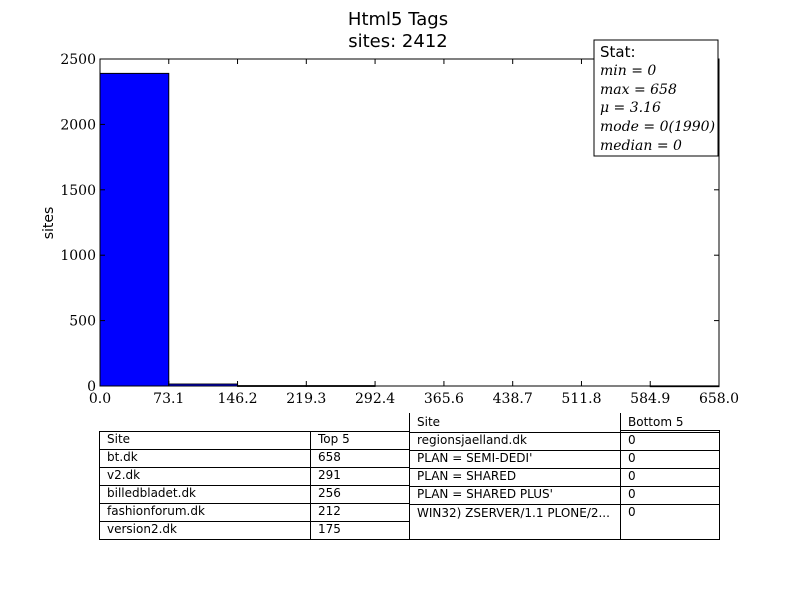  What do you see at coordinates (78, 125) in the screenshot?
I see `y-tick-label-5: 2000` at bounding box center [78, 125].